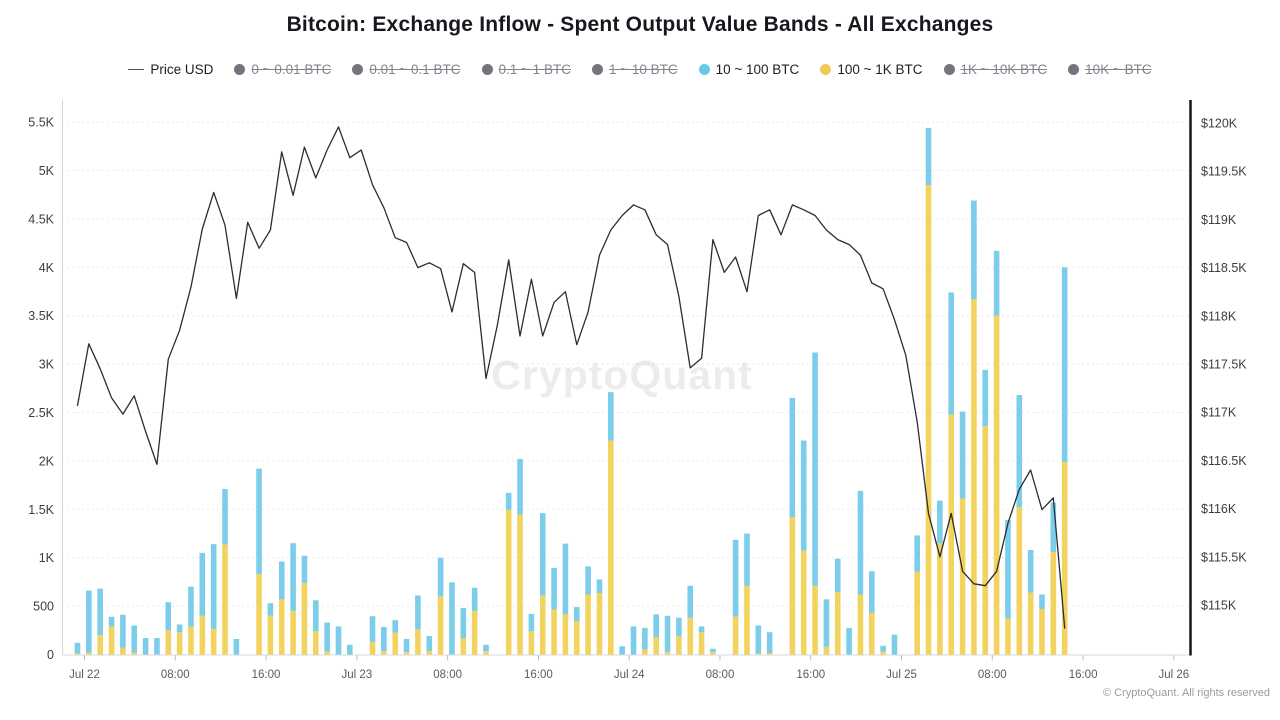 The height and width of the screenshot is (720, 1280). Describe the element at coordinates (629, 675) in the screenshot. I see `x-axis-tick-label: Jul 24` at that location.